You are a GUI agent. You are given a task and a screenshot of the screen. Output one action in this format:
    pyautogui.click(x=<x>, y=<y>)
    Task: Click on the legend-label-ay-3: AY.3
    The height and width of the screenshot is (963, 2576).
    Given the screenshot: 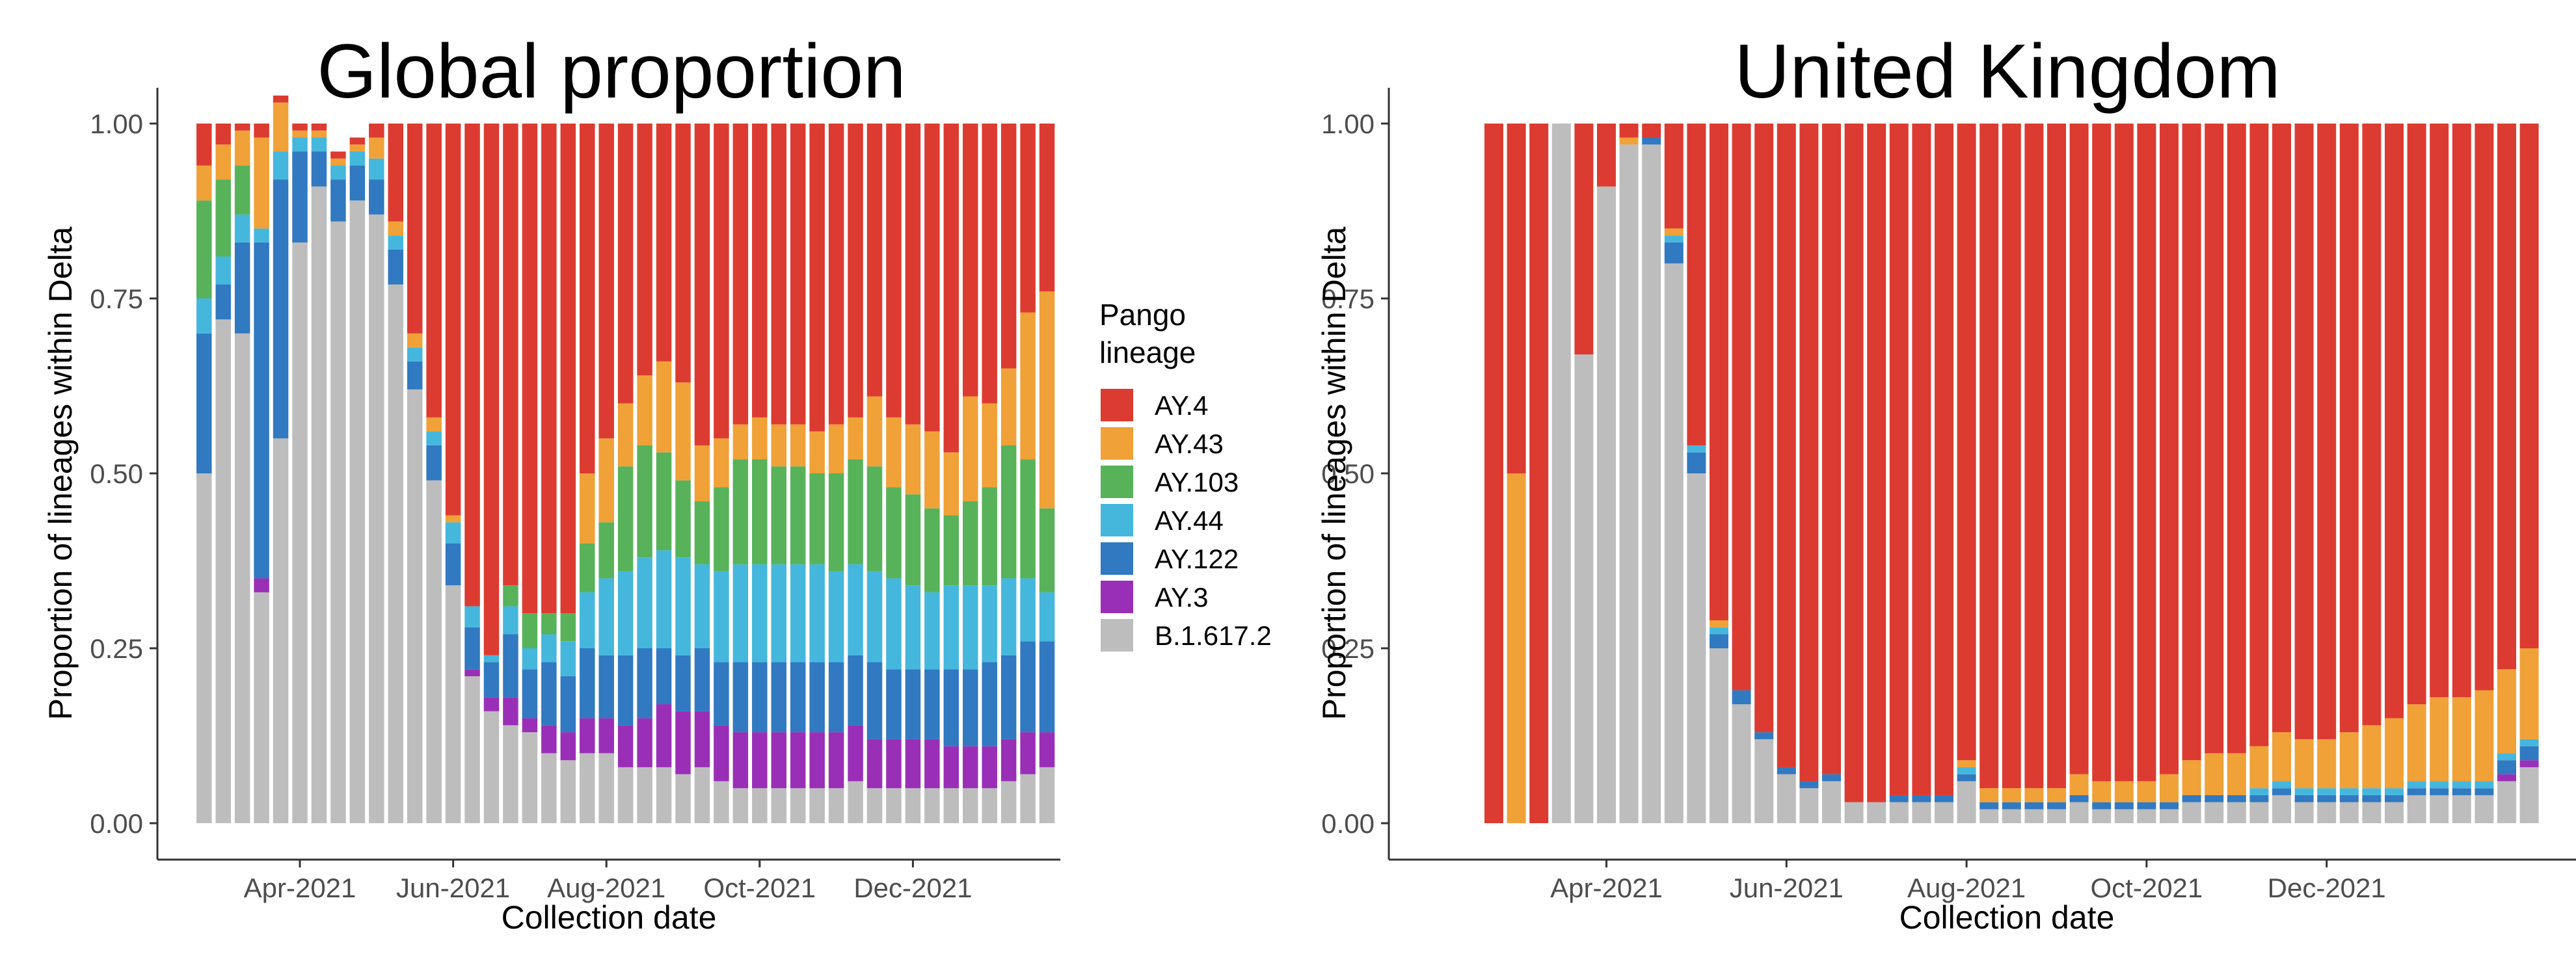 What is the action you would take?
    pyautogui.click(x=1182, y=597)
    